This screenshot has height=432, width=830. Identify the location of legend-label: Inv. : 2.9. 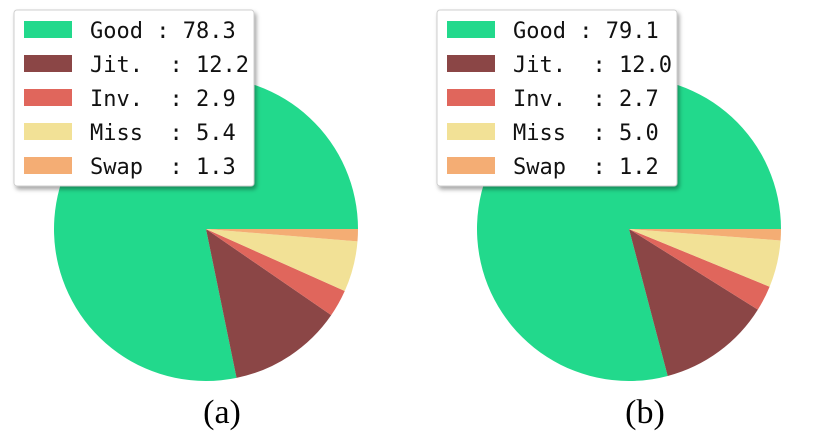
(163, 99).